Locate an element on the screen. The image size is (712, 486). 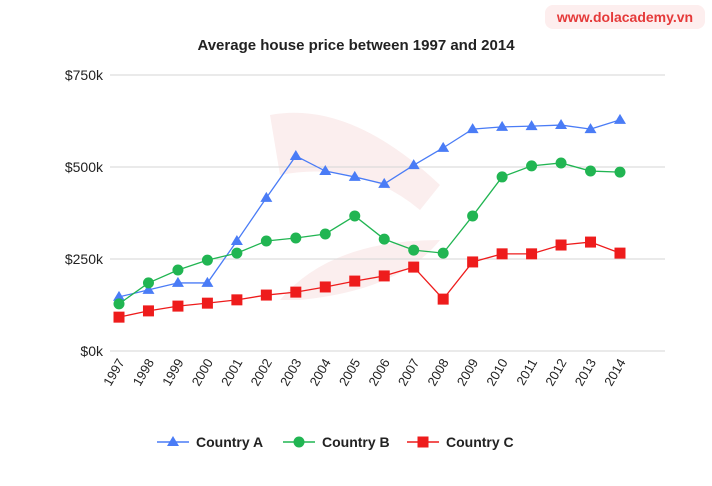
x-tick-label: 2006 is located at coordinates (378, 372).